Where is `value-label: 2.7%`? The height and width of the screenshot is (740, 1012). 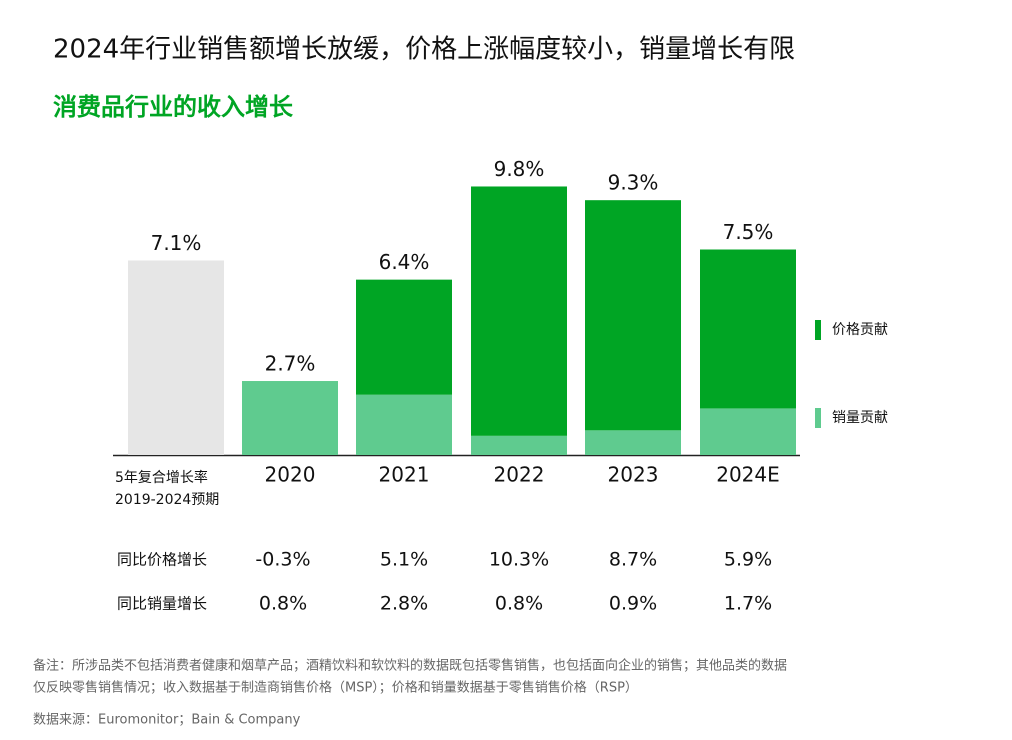 value-label: 2.7% is located at coordinates (290, 364).